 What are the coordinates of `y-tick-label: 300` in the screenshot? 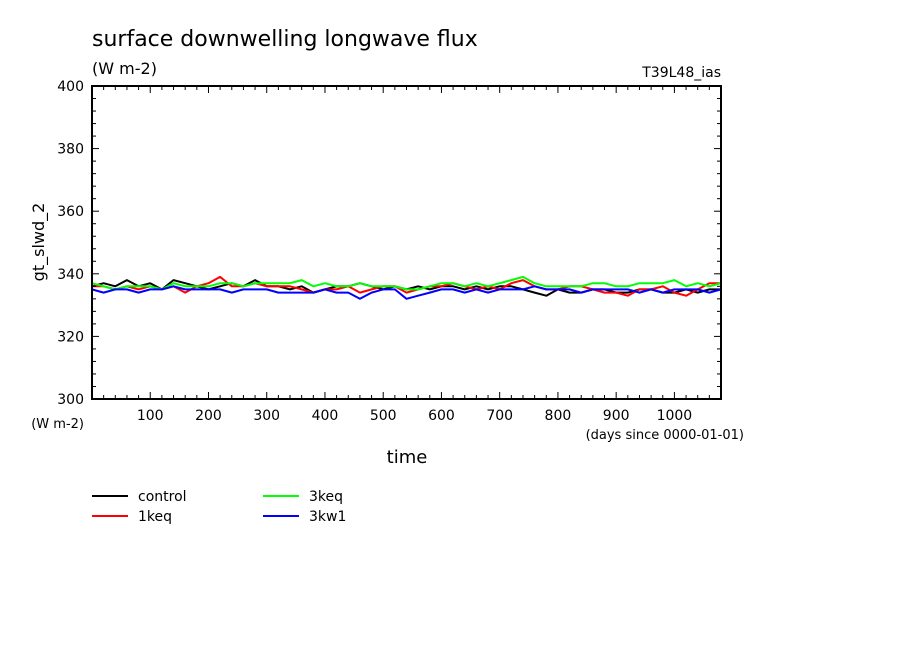 It's located at (70, 400).